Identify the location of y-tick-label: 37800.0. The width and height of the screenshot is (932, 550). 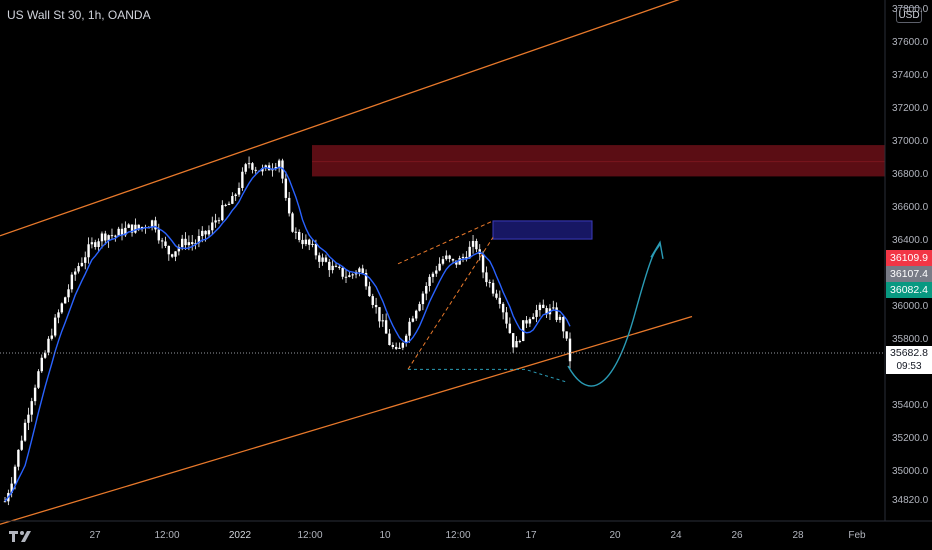
(910, 9).